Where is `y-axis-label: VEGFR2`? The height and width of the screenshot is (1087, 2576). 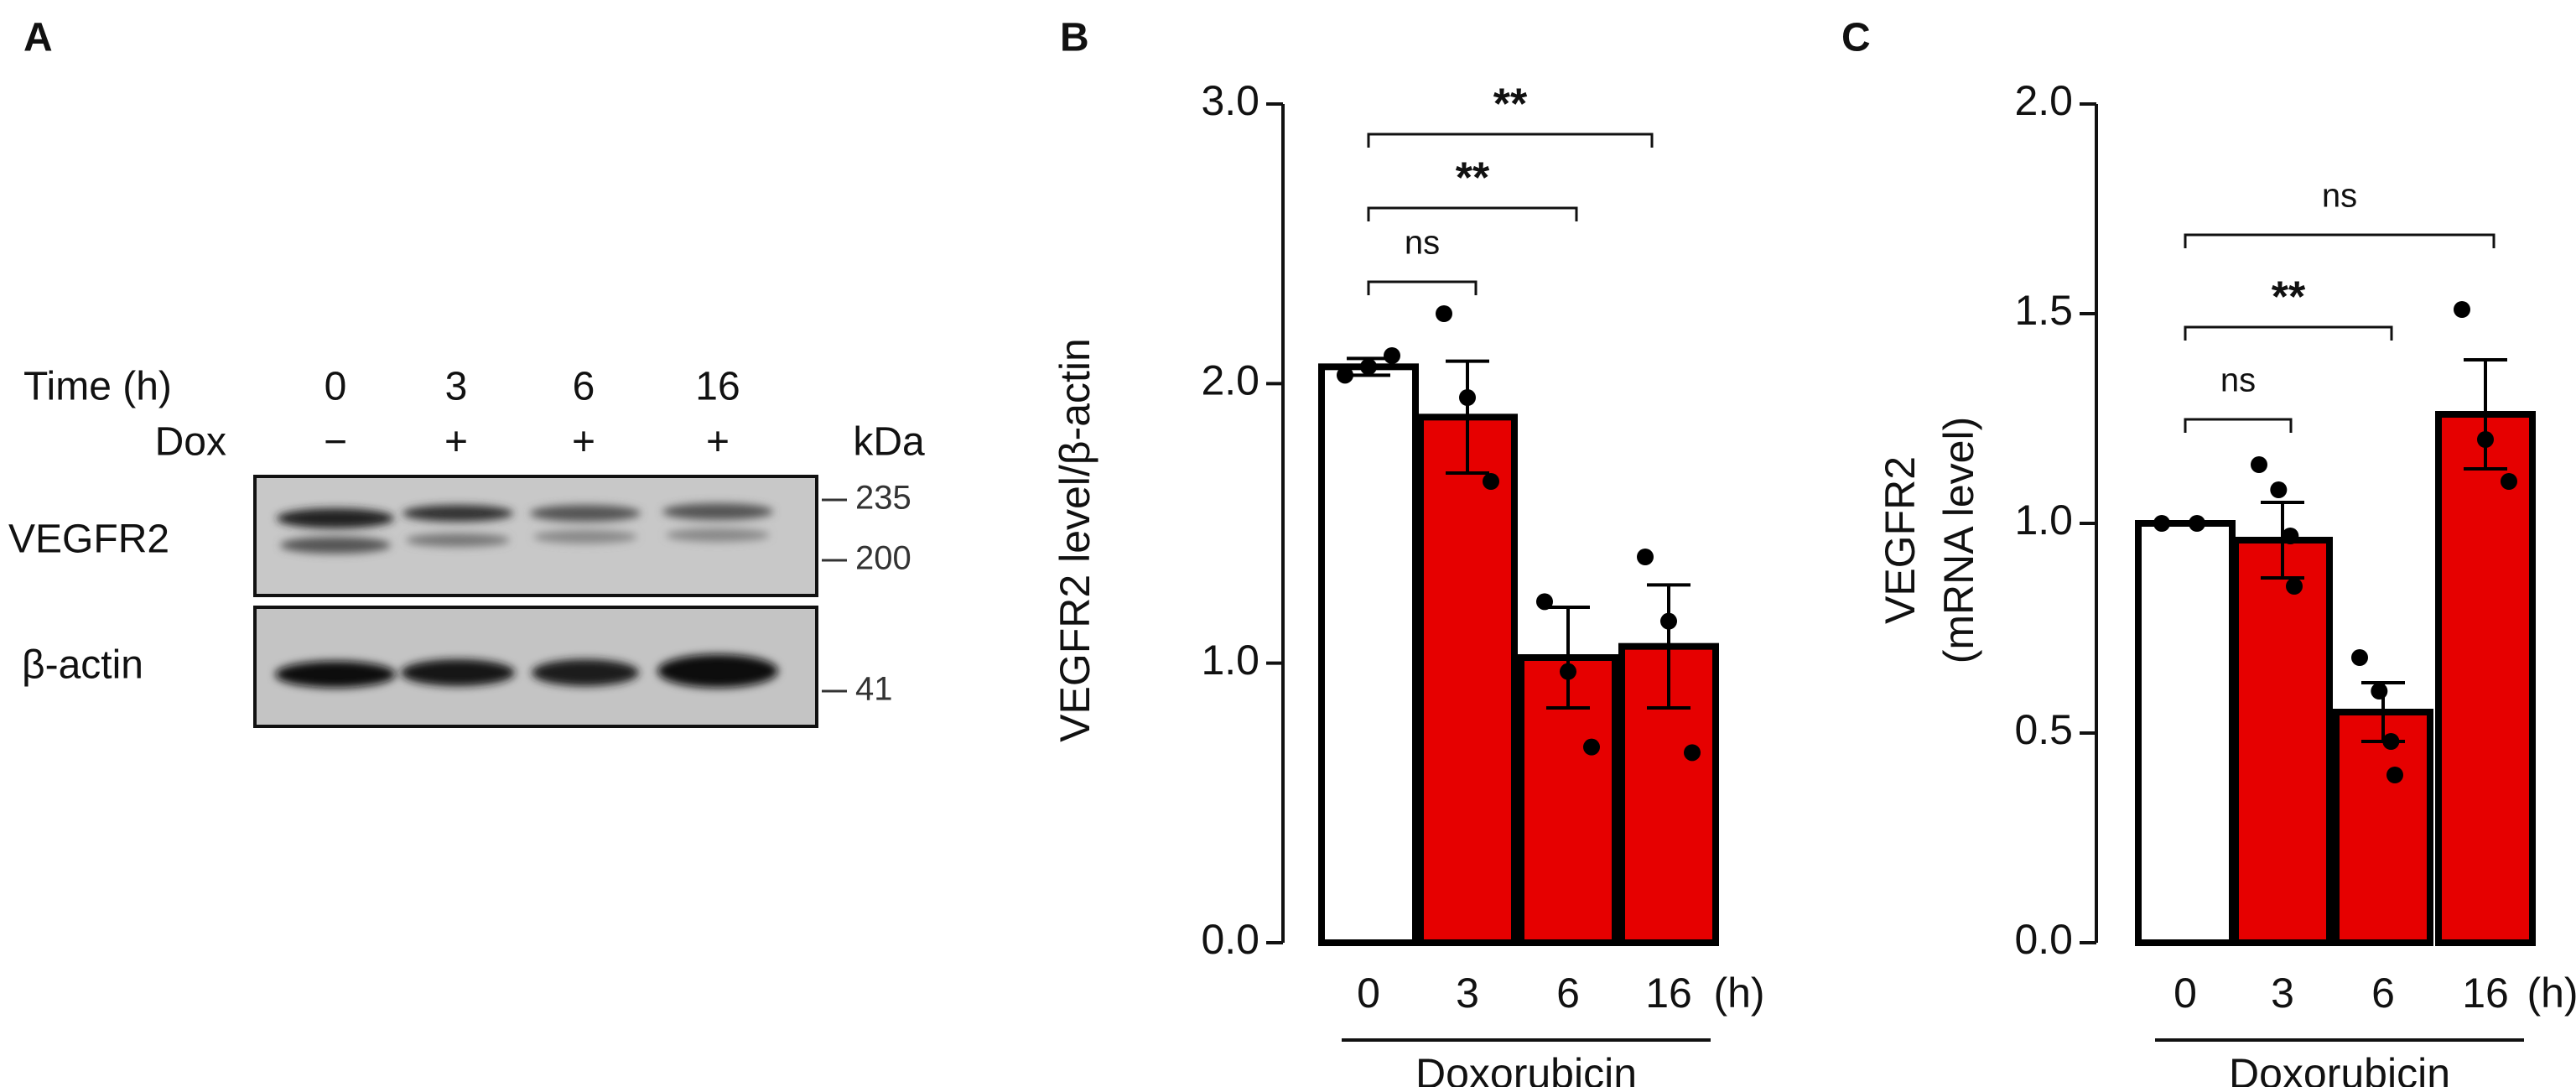 y-axis-label: VEGFR2 is located at coordinates (1900, 540).